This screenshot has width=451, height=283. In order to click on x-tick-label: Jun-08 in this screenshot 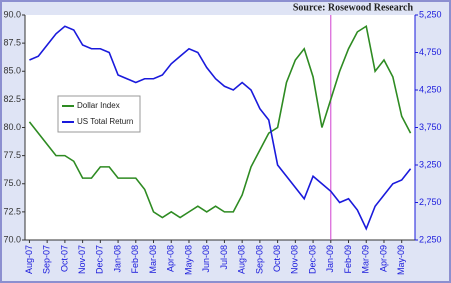, I will do `click(206, 259)`.